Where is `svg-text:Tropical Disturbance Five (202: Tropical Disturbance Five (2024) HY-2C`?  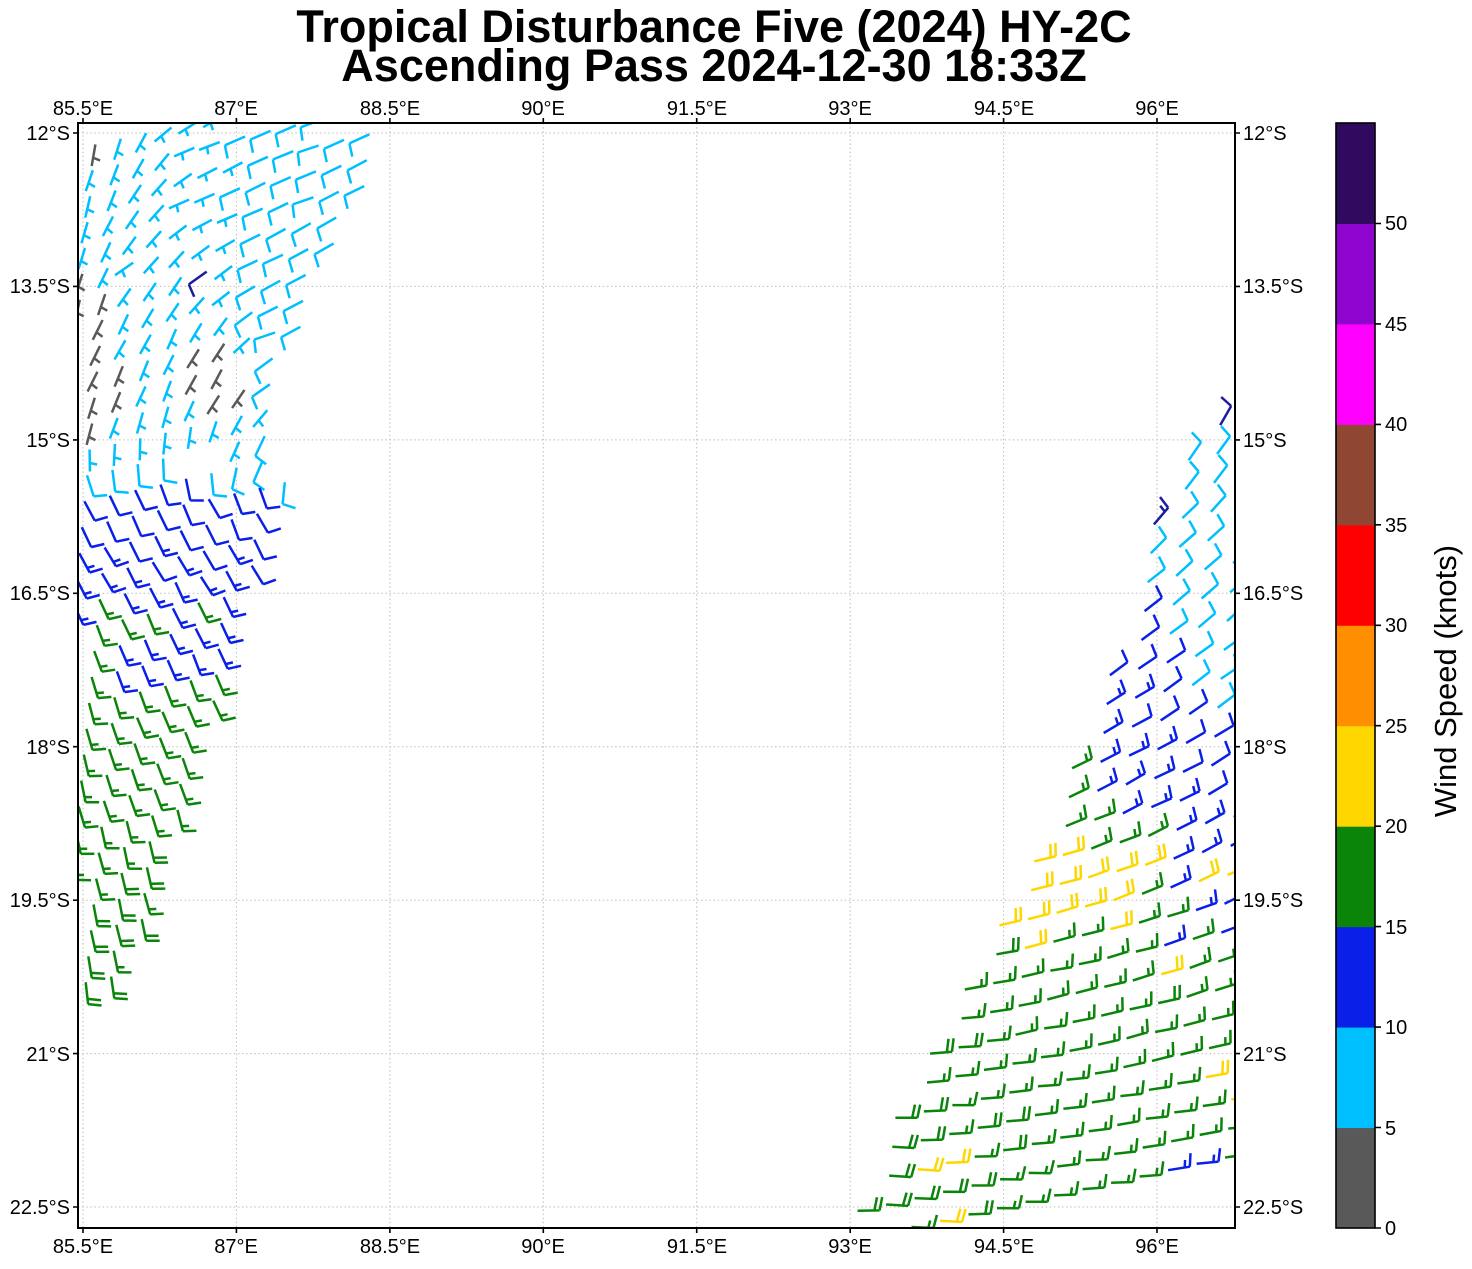 svg-text:Tropical Disturbance Five (202: Tropical Disturbance Five (2024) HY-2C is located at coordinates (713, 26).